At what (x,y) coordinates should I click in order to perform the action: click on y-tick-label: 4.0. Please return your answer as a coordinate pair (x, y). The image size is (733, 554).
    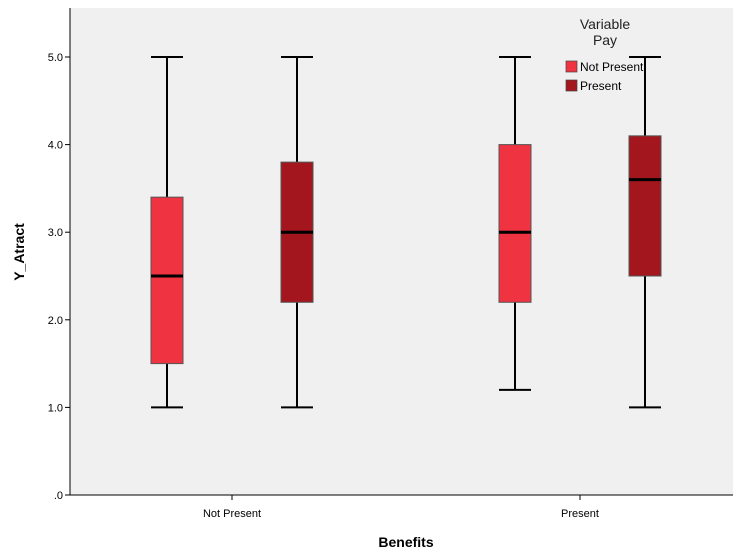
    Looking at the image, I should click on (55, 146).